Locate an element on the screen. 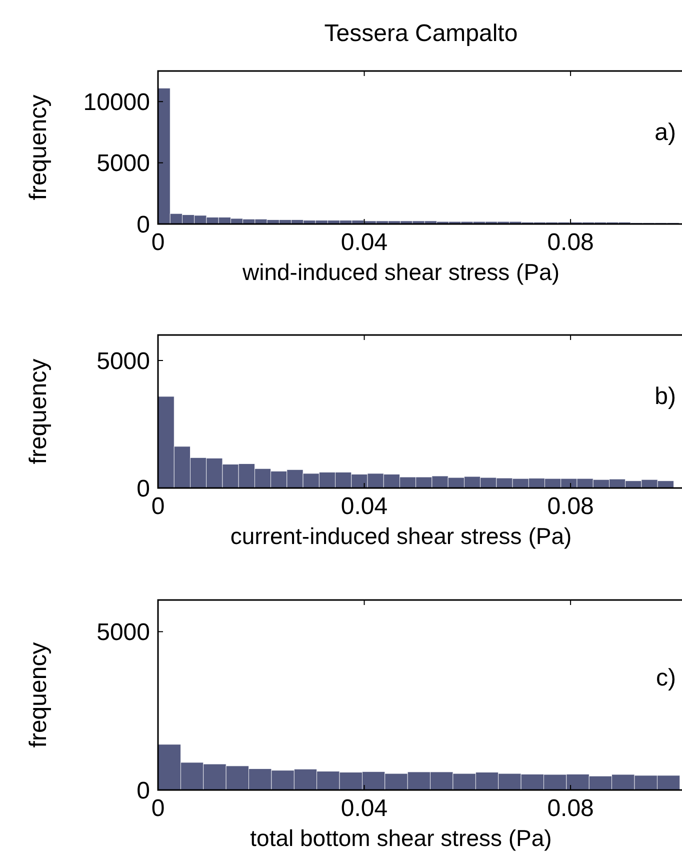 Image resolution: width=682 pixels, height=859 pixels. annotation: b) is located at coordinates (665, 396).